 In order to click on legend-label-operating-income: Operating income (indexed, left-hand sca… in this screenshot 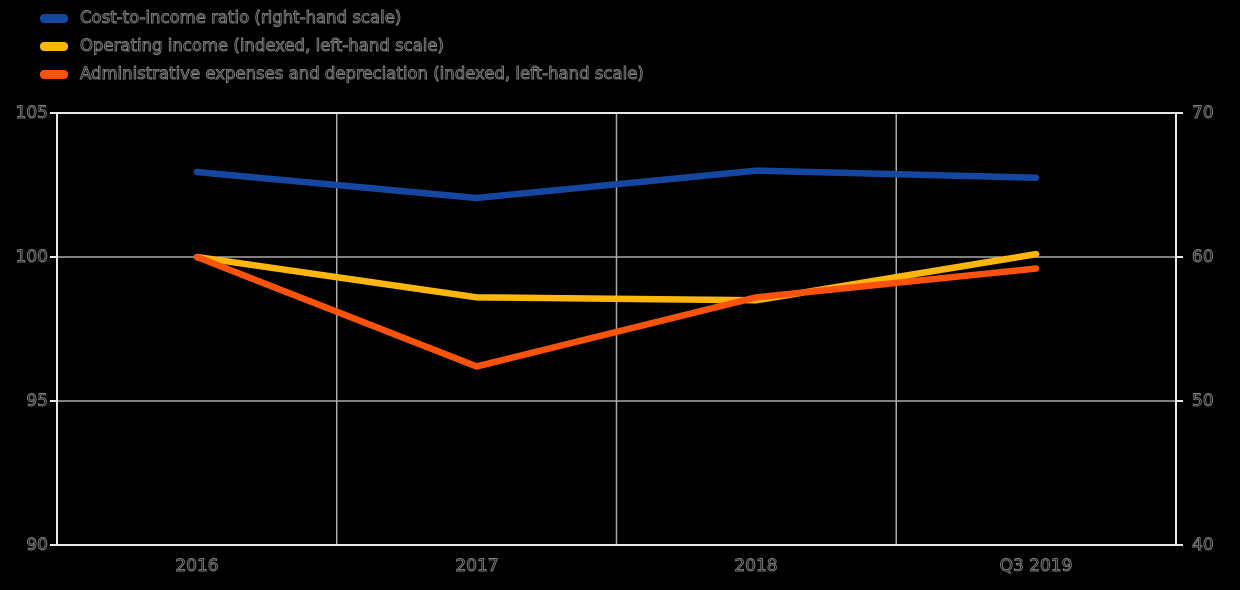, I will do `click(262, 46)`.